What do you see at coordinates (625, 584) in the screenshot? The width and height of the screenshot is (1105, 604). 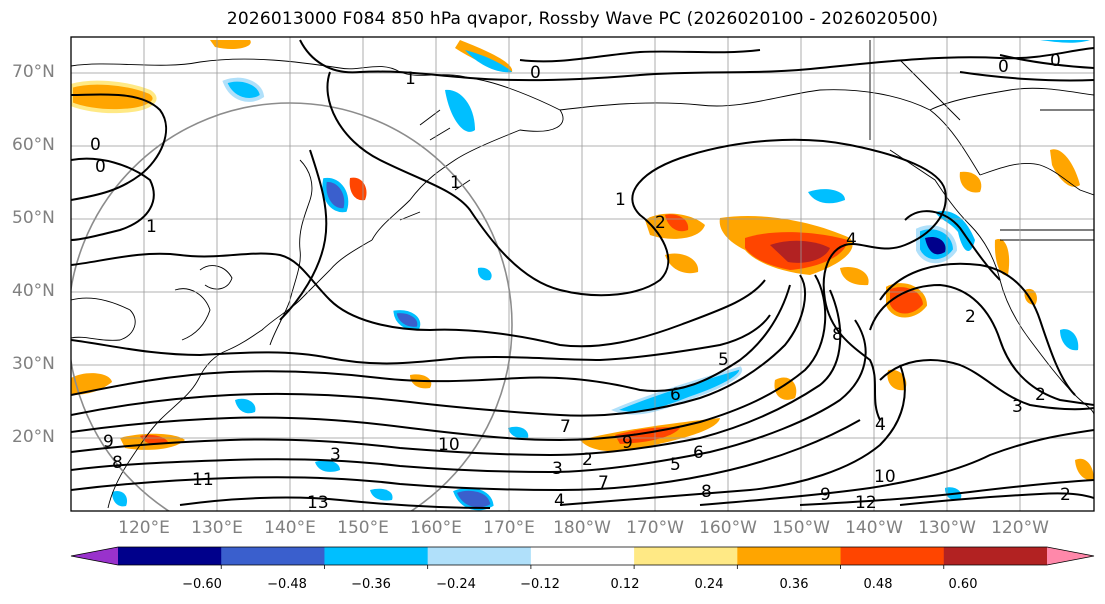 I see `colorbar-tick-label: 0.12` at bounding box center [625, 584].